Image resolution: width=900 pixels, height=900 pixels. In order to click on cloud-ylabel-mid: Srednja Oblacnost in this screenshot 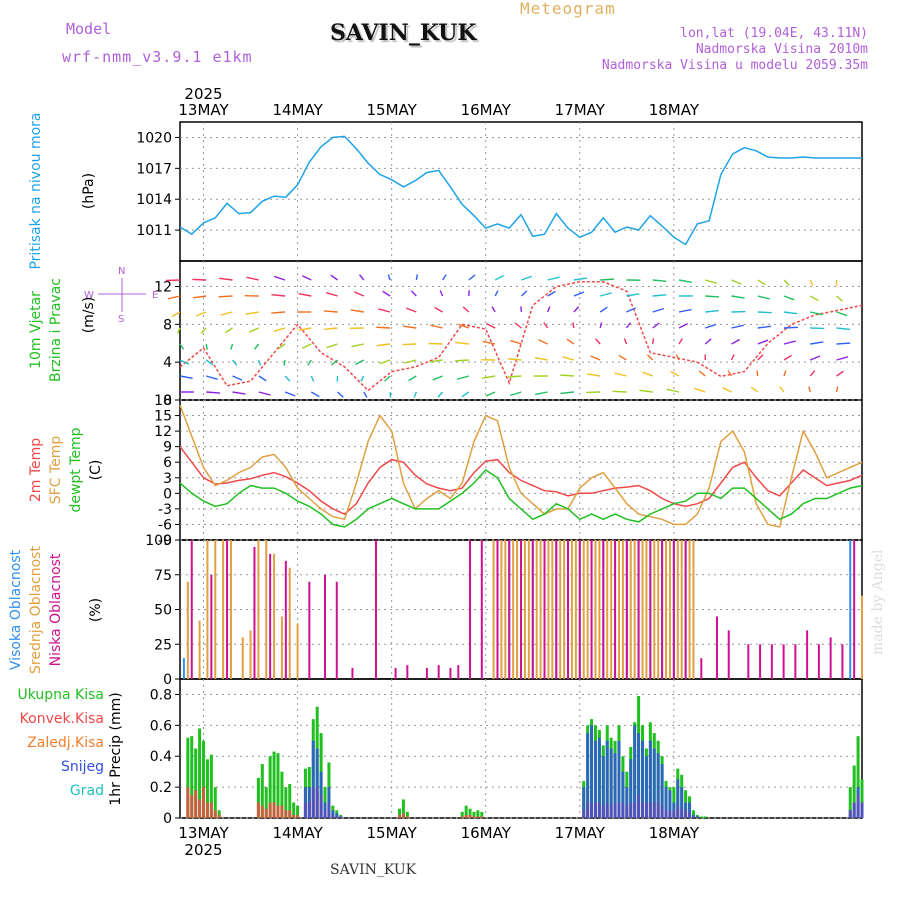, I will do `click(36, 610)`.